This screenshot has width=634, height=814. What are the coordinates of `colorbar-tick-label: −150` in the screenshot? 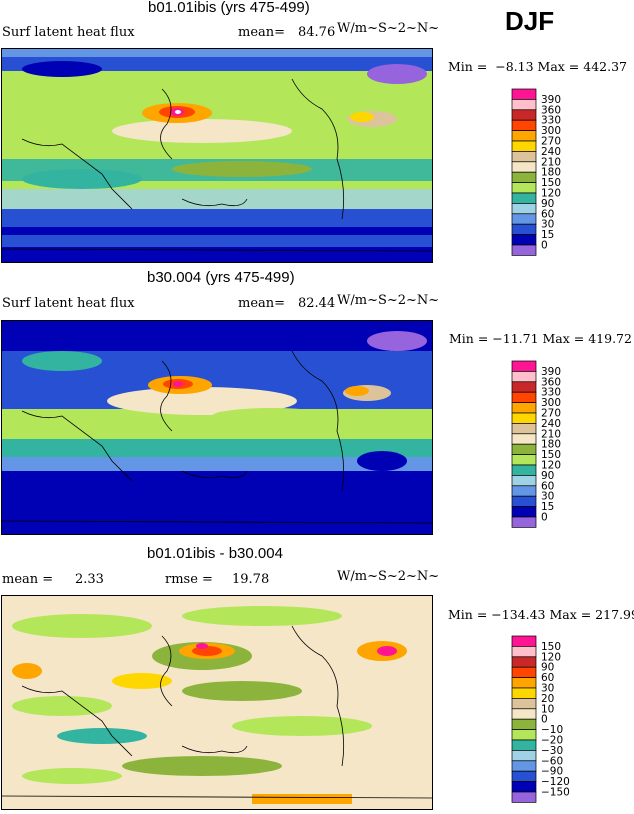 It's located at (555, 793).